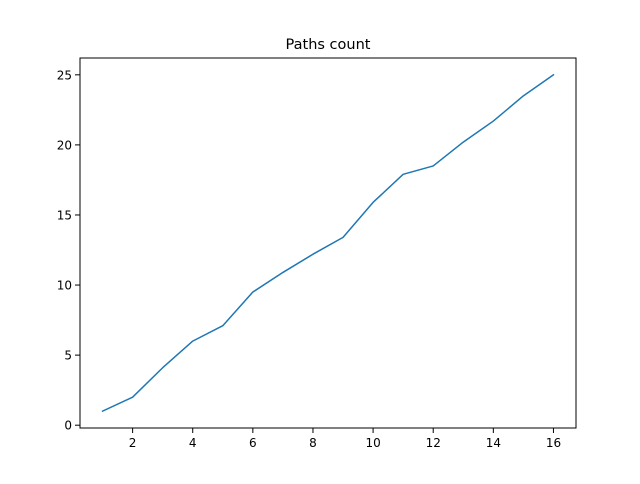 This screenshot has height=484, width=640. I want to click on x-tick-label: 2, so click(133, 443).